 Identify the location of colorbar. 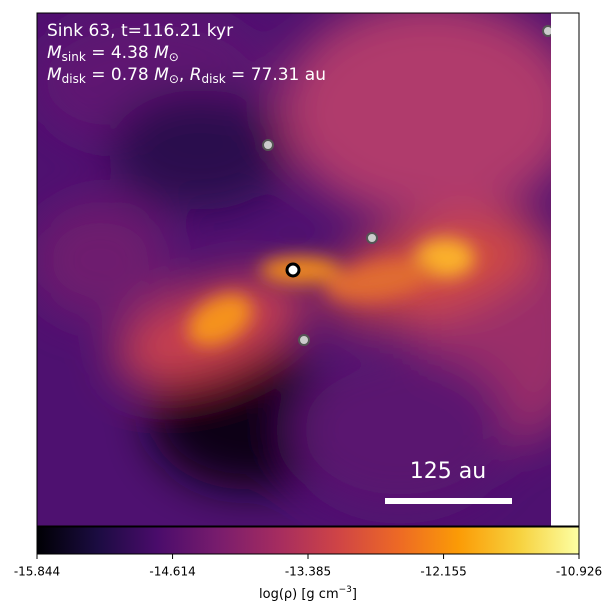
(308, 540).